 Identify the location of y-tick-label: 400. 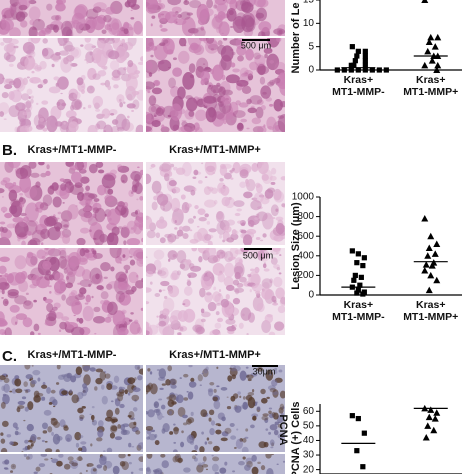
(305, 255).